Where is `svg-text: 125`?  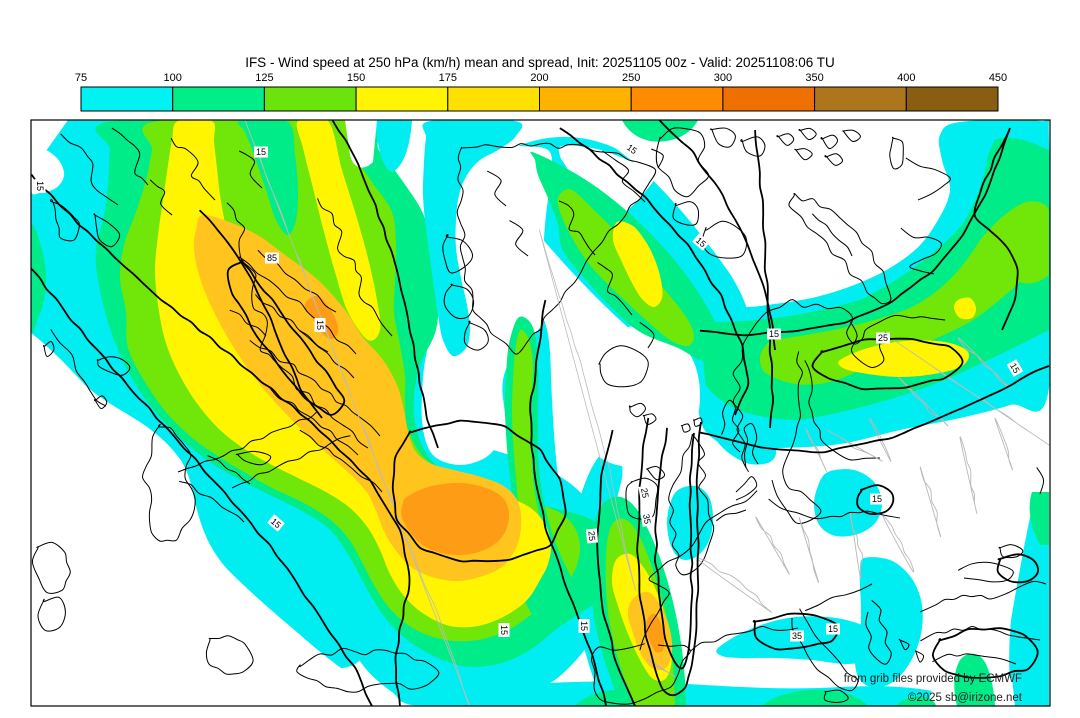 svg-text: 125 is located at coordinates (264, 78).